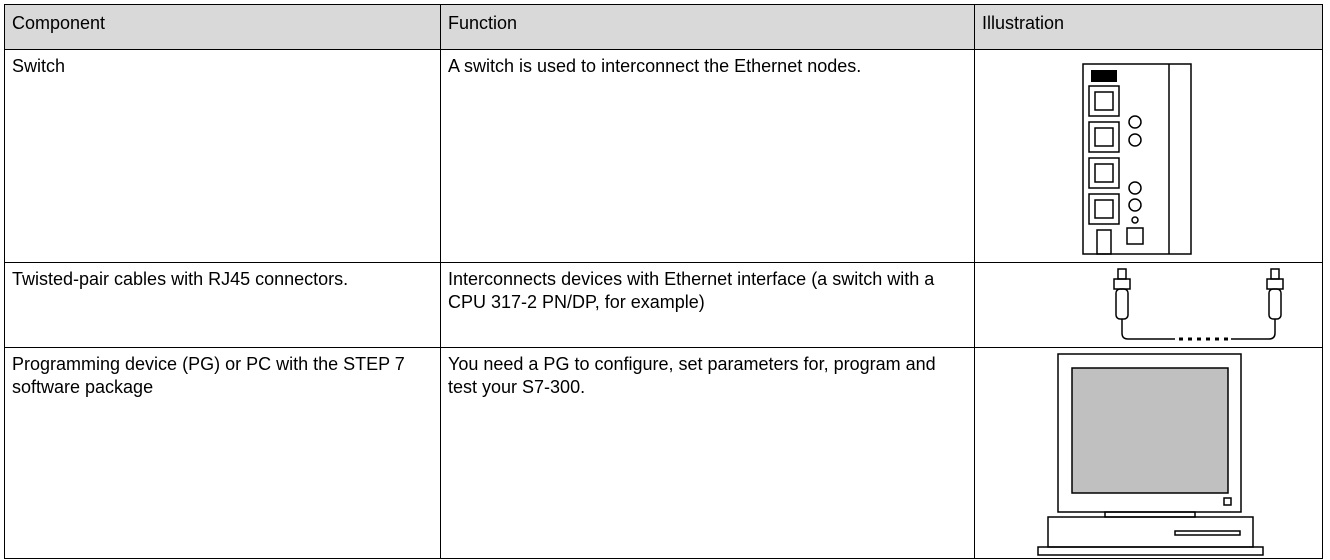  I want to click on header-cell: Component, so click(222, 27).